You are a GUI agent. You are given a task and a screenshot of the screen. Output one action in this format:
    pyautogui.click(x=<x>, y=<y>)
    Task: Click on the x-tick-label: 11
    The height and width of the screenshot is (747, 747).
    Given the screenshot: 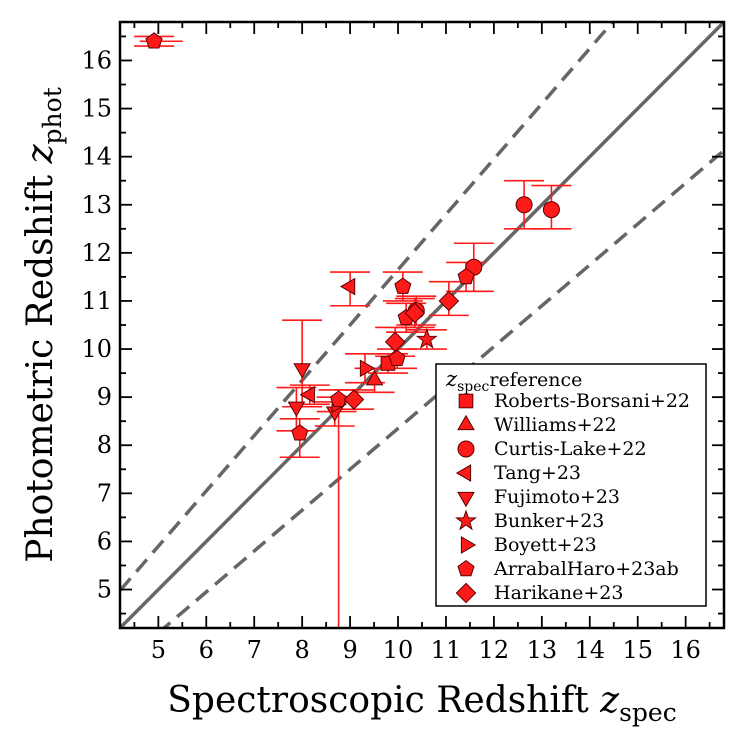 What is the action you would take?
    pyautogui.click(x=446, y=650)
    